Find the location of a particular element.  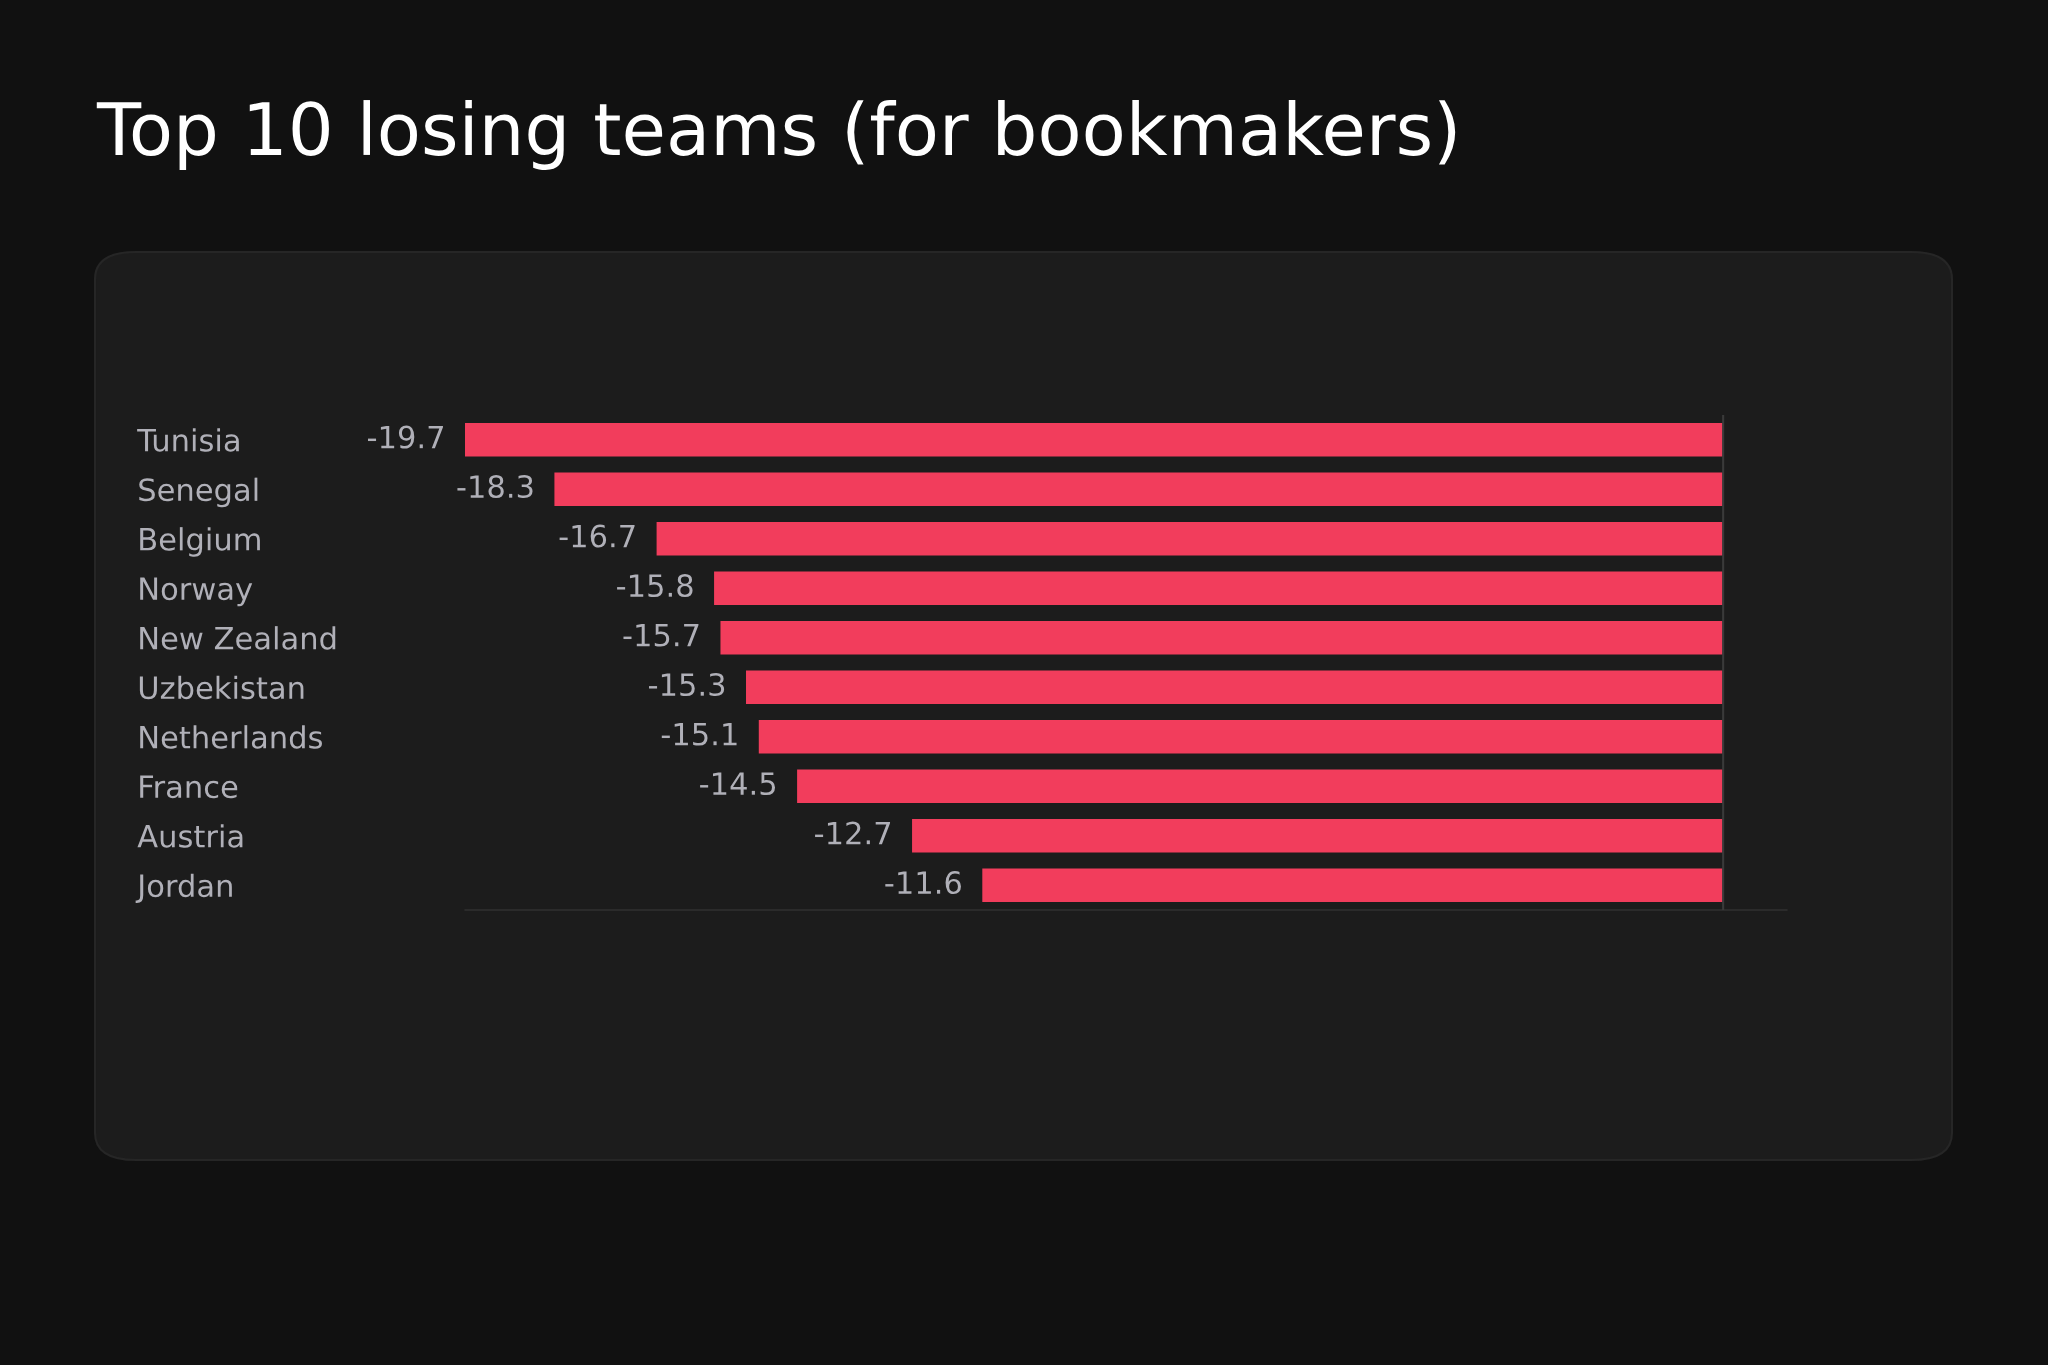

data-label: -14.5 is located at coordinates (738, 784).